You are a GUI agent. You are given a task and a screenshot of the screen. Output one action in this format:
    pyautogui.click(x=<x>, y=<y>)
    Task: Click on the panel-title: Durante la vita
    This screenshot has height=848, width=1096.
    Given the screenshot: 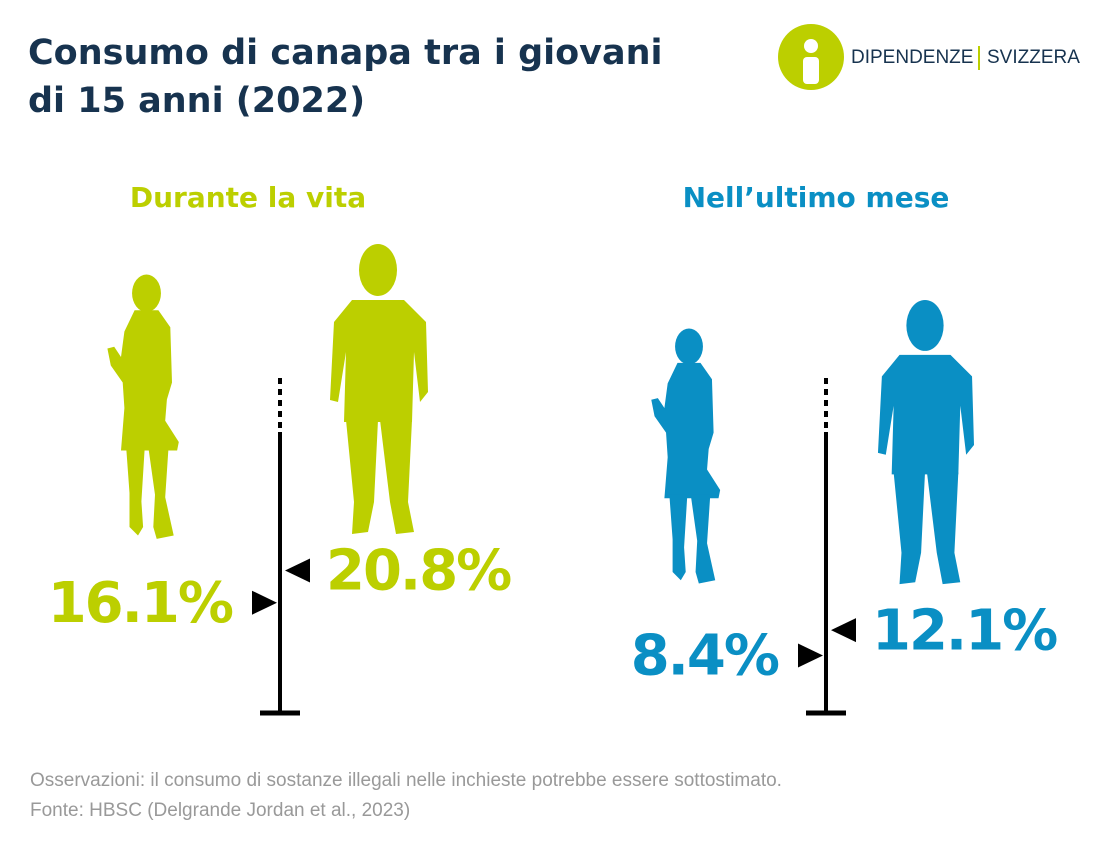 What is the action you would take?
    pyautogui.click(x=248, y=197)
    